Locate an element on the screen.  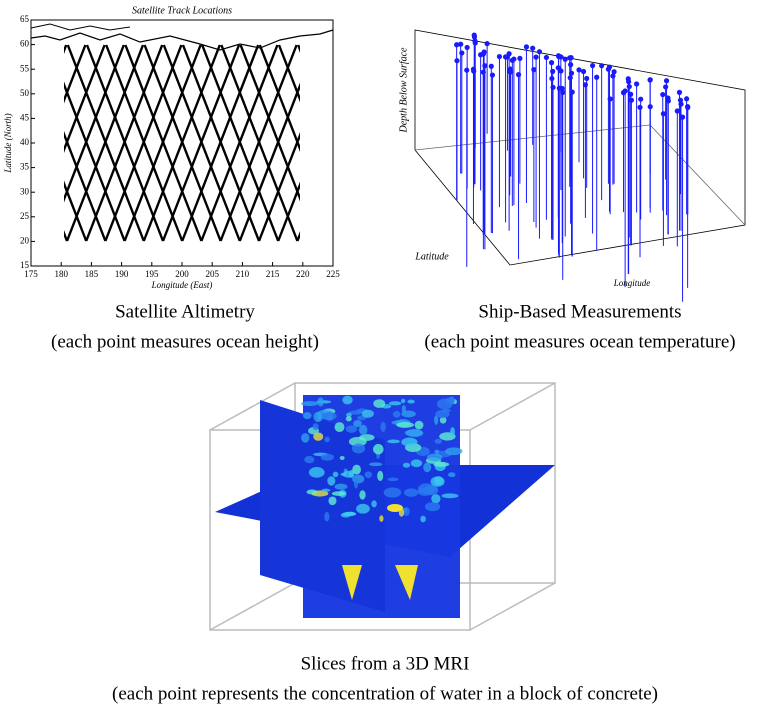
mri-slices is located at coordinates (385, 506).